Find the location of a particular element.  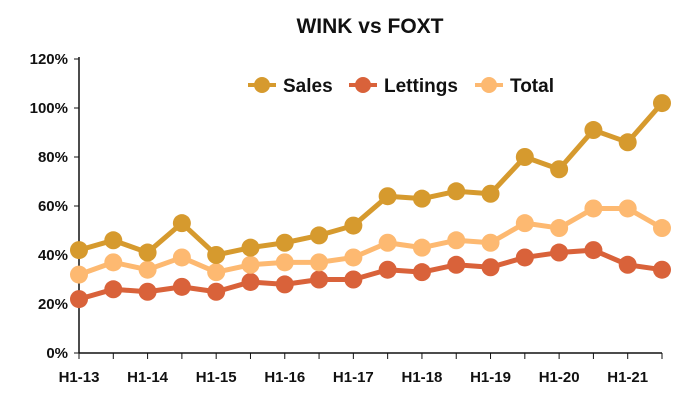

legend-item-lettings: Lettings is located at coordinates (403, 86).